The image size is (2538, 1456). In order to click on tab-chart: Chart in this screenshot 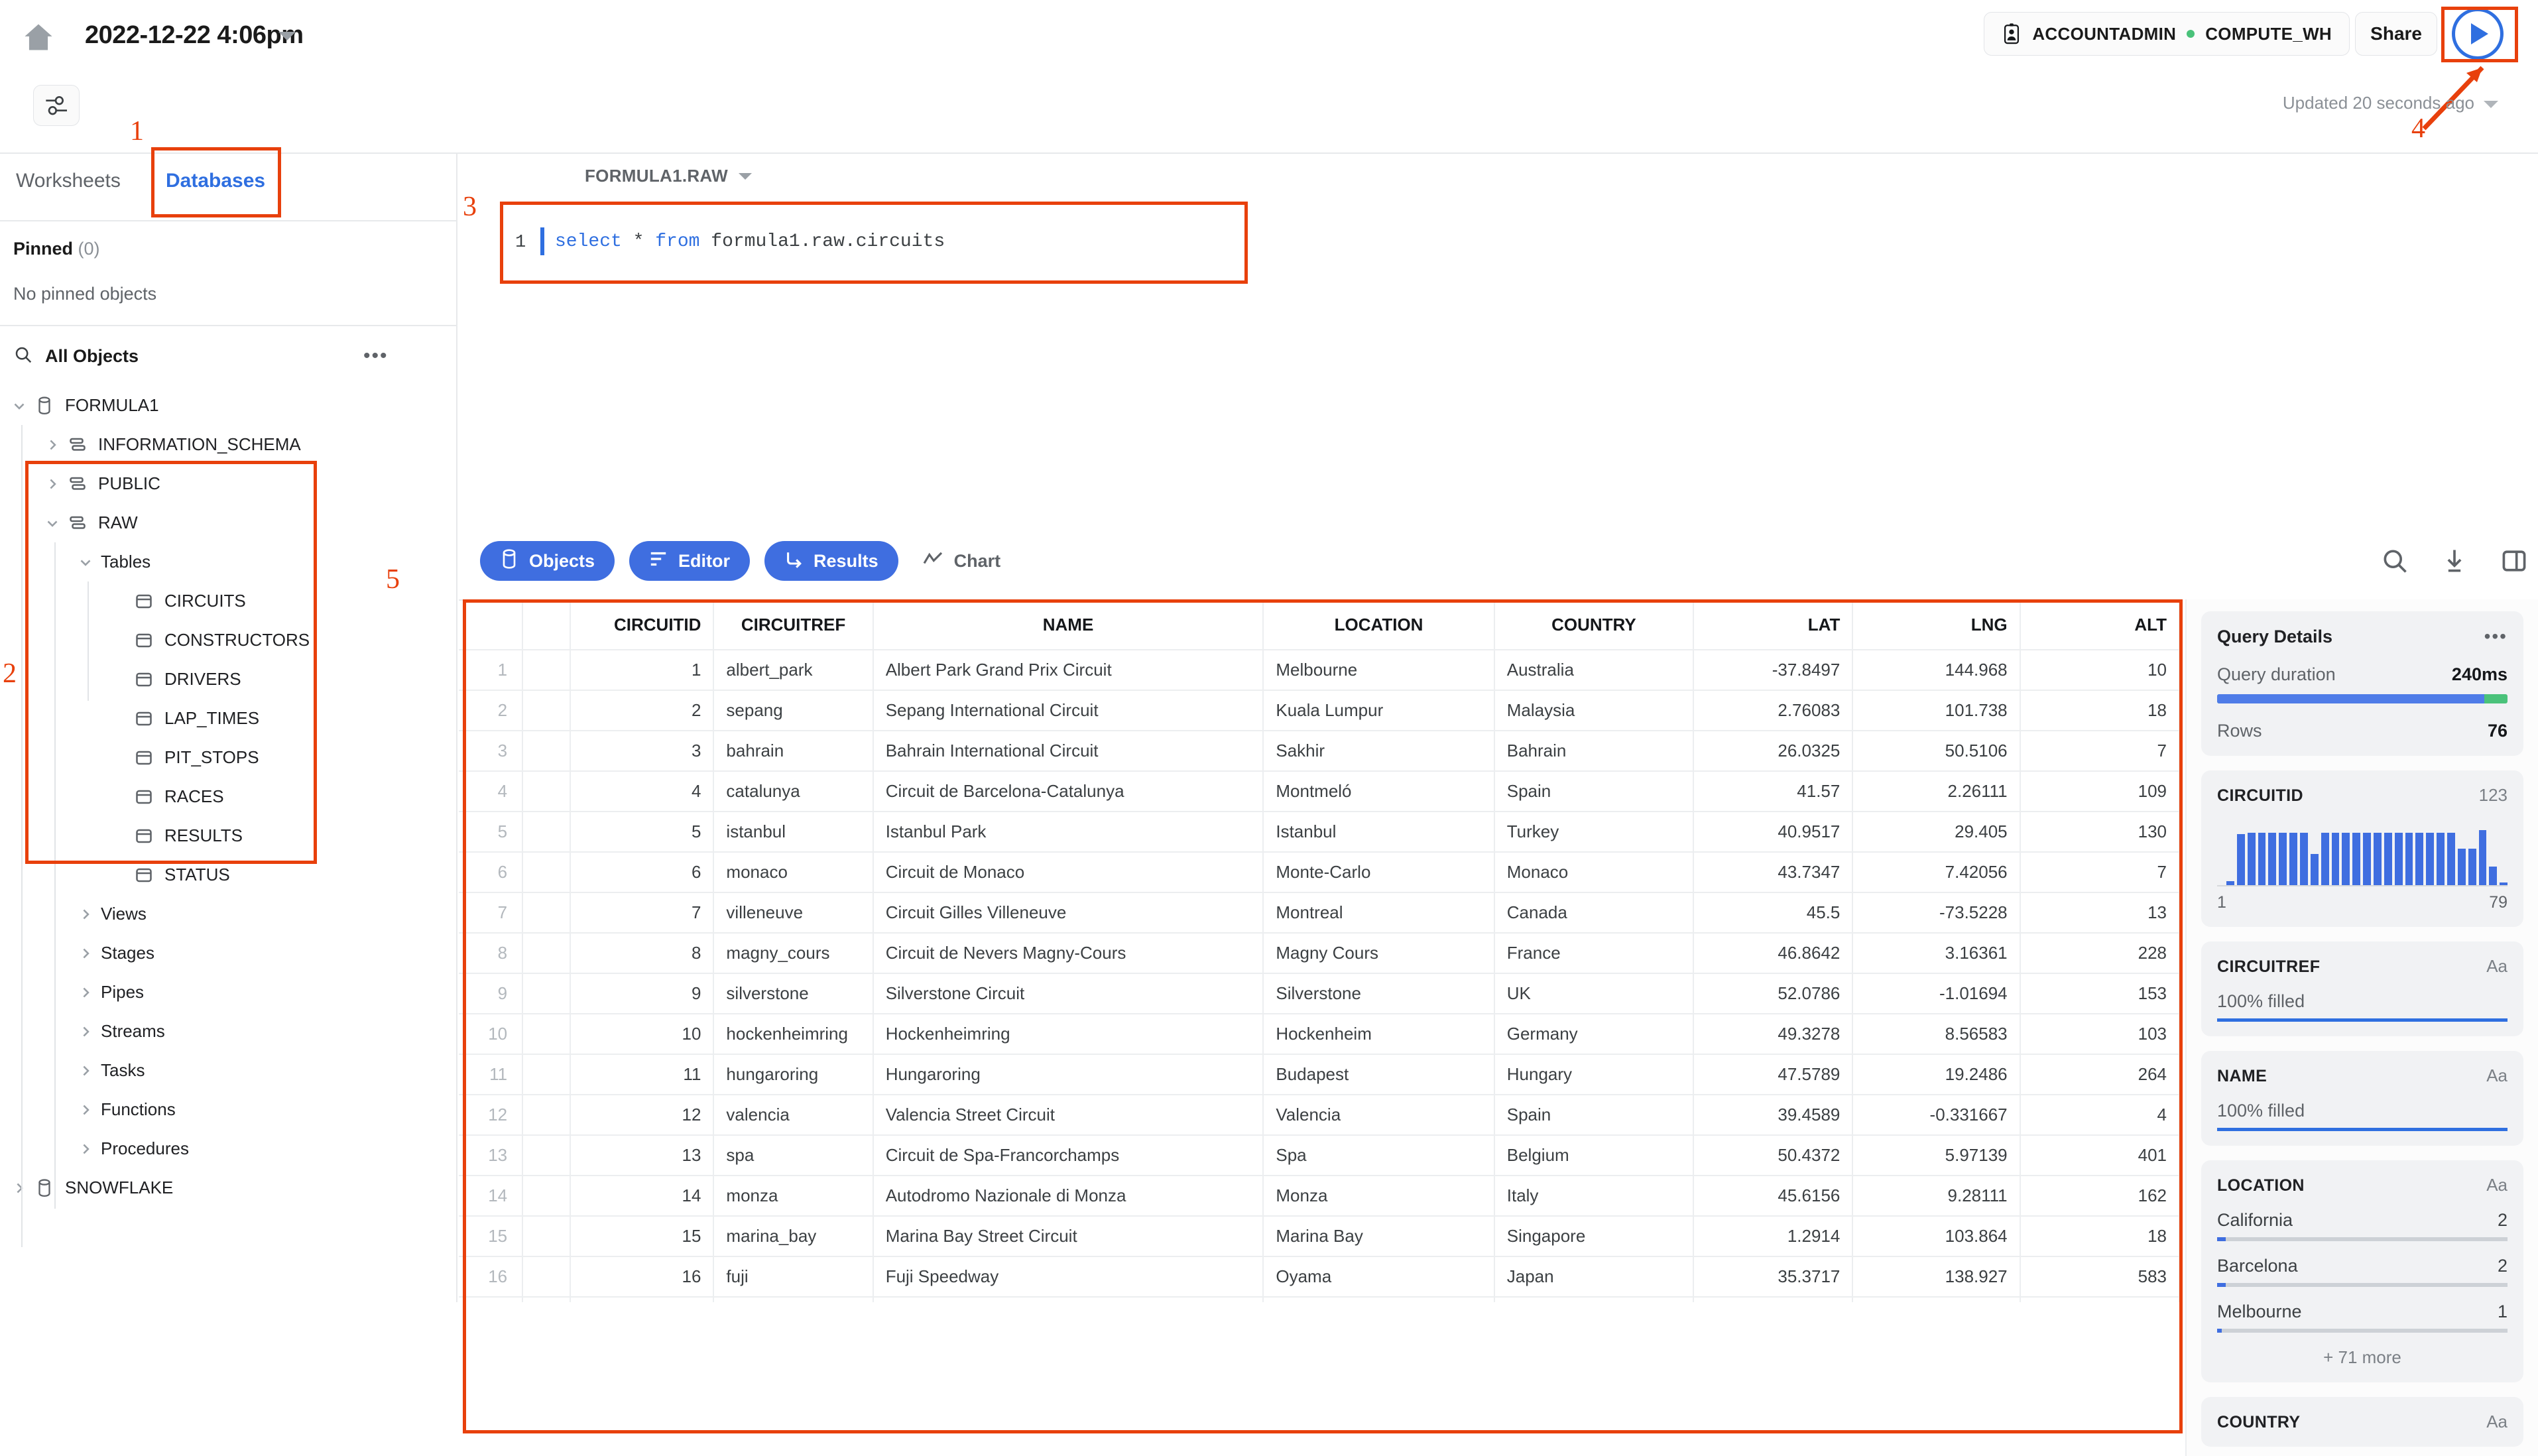, I will do `click(961, 561)`.